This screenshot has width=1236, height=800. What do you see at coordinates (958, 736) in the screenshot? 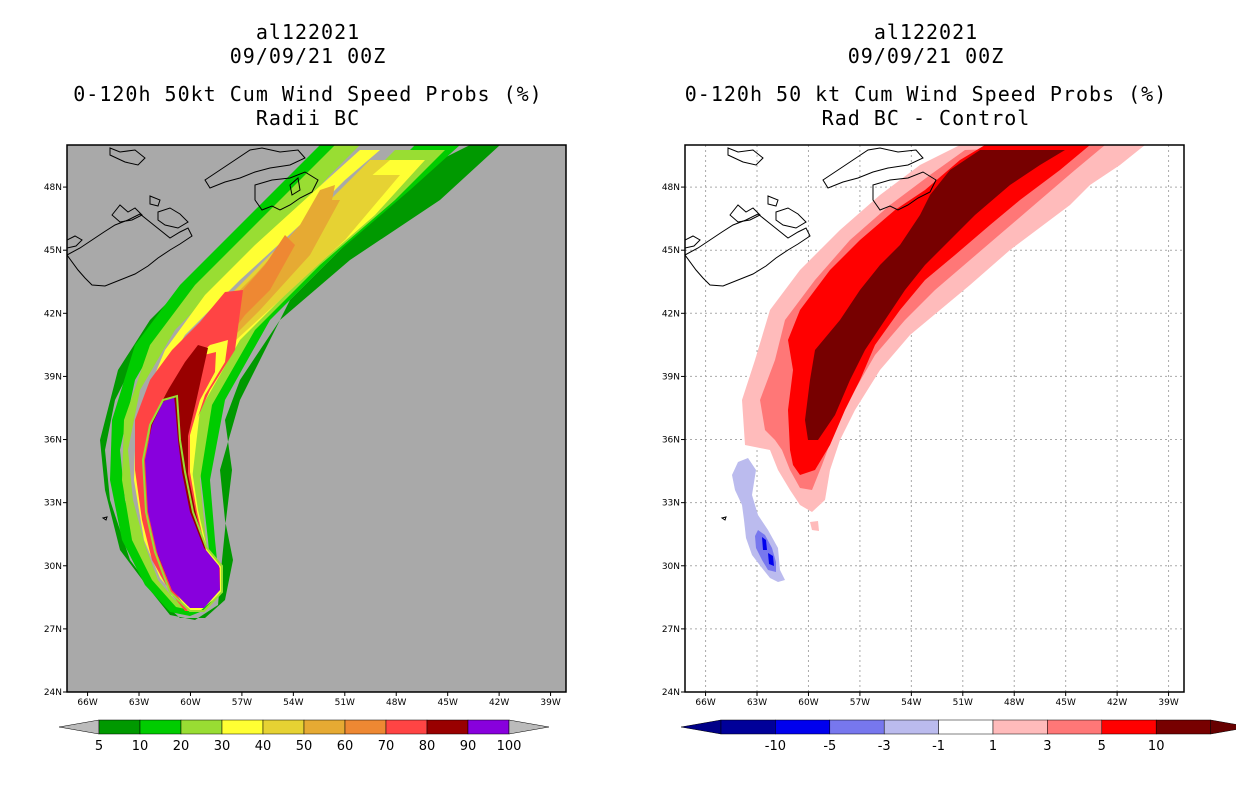
I see `right-colorbar: -10 -5 -3 -1 1 3 5 10` at bounding box center [958, 736].